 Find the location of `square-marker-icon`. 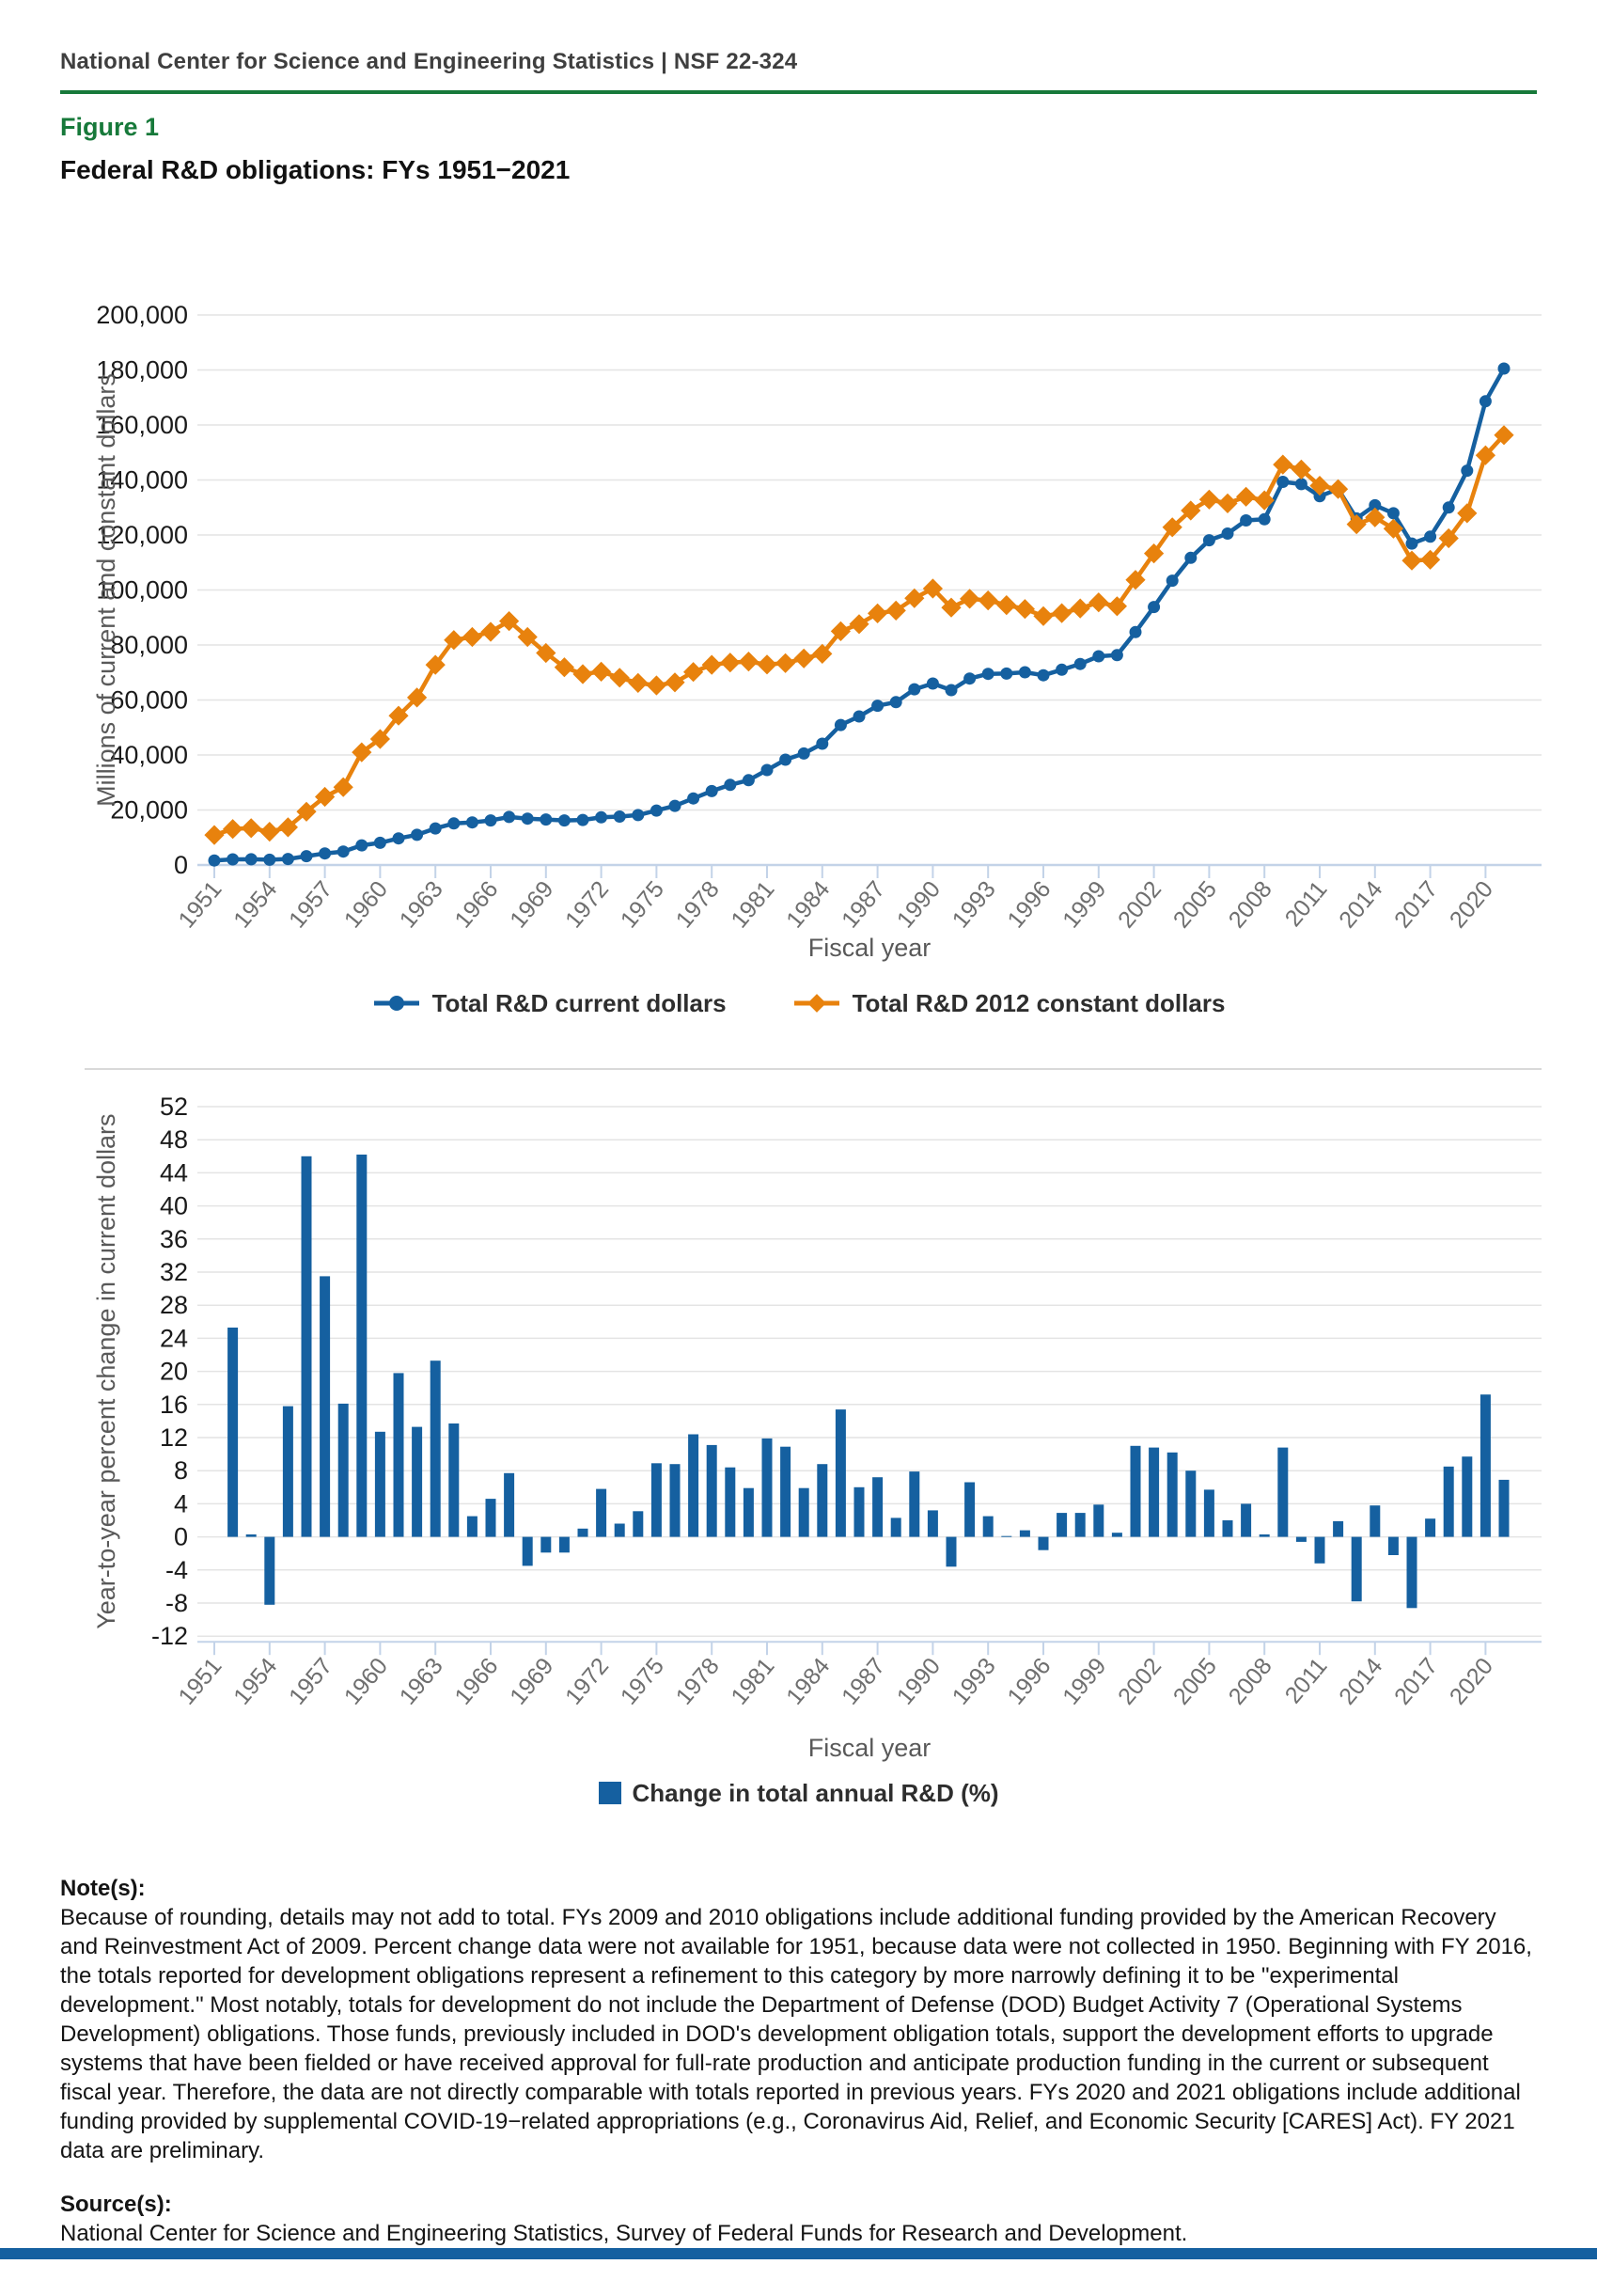

square-marker-icon is located at coordinates (609, 1793).